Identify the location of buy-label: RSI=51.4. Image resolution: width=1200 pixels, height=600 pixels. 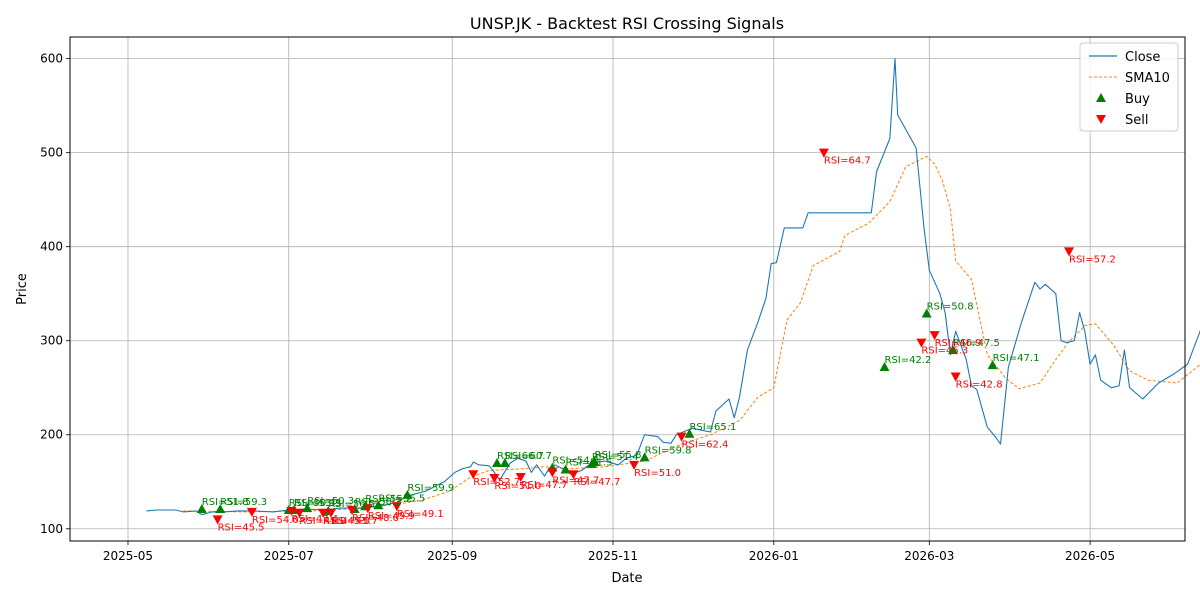
(615, 457).